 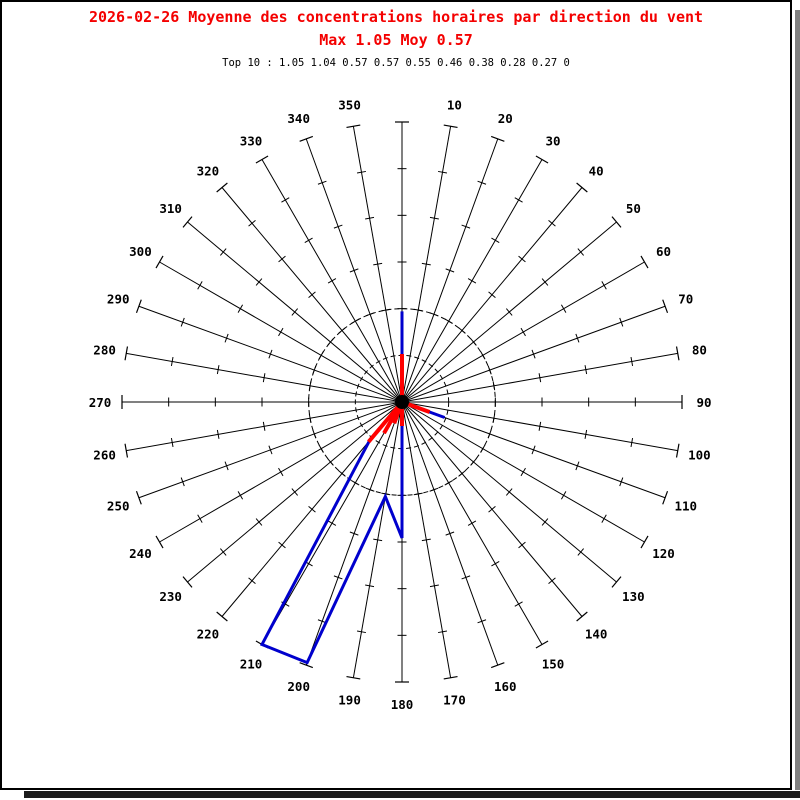 What do you see at coordinates (699, 350) in the screenshot?
I see `direction-label: 80` at bounding box center [699, 350].